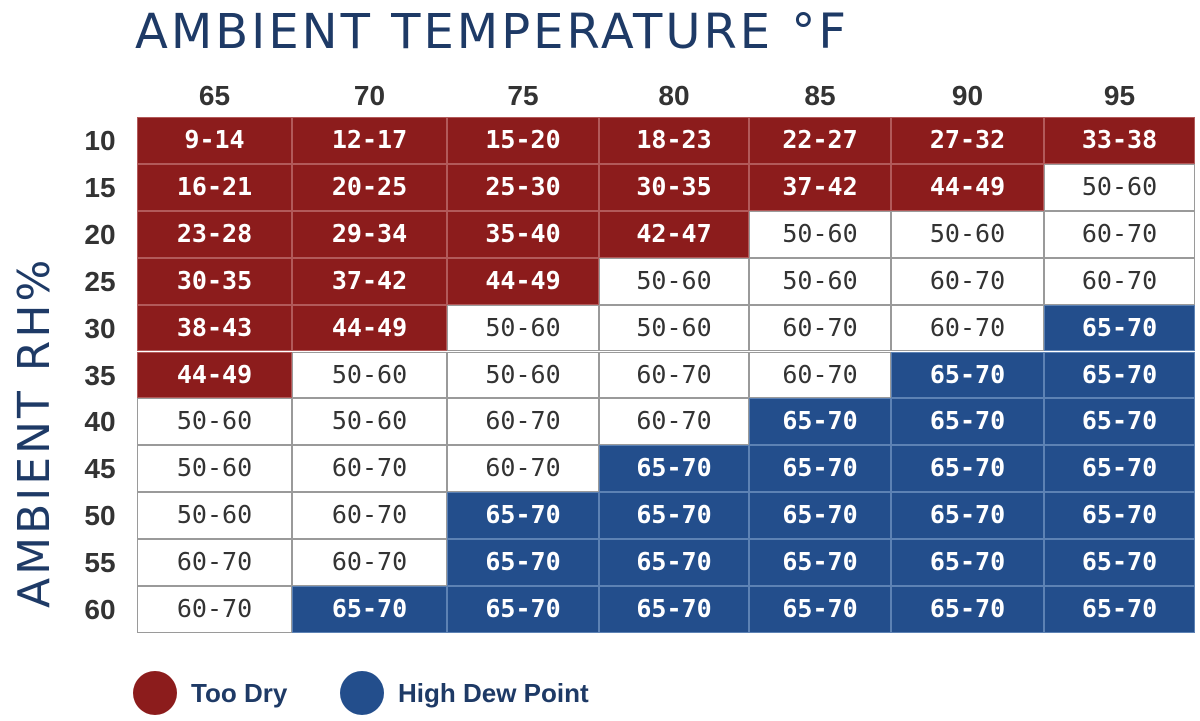  Describe the element at coordinates (100, 234) in the screenshot. I see `row-header-20: 20` at that location.